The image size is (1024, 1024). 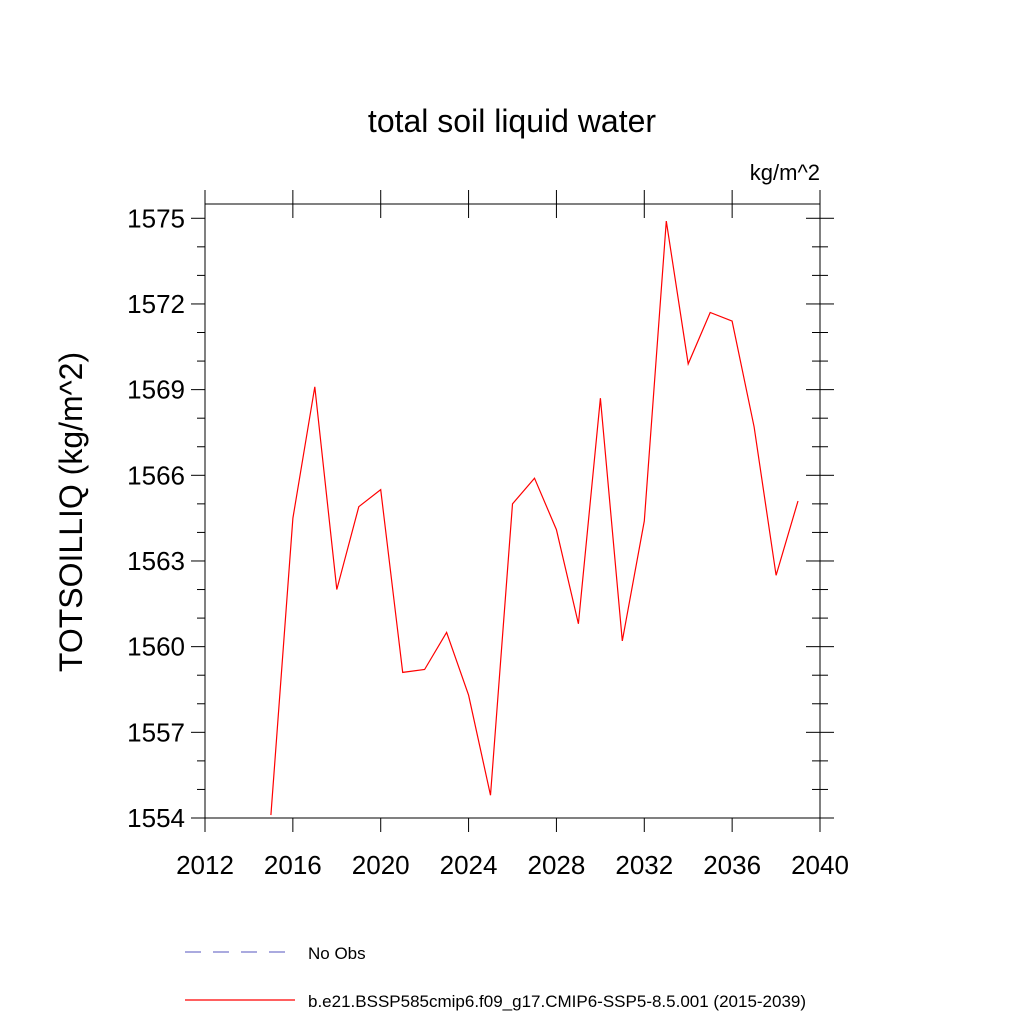 I want to click on x-tick-label: 2036, so click(x=732, y=865).